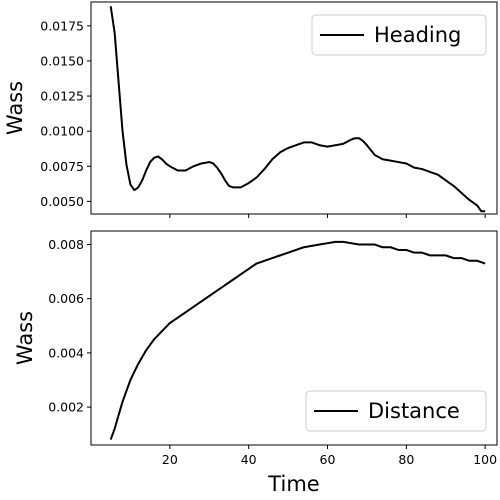 The width and height of the screenshot is (500, 500). Describe the element at coordinates (62, 201) in the screenshot. I see `y-tick-label: 0.0050` at that location.